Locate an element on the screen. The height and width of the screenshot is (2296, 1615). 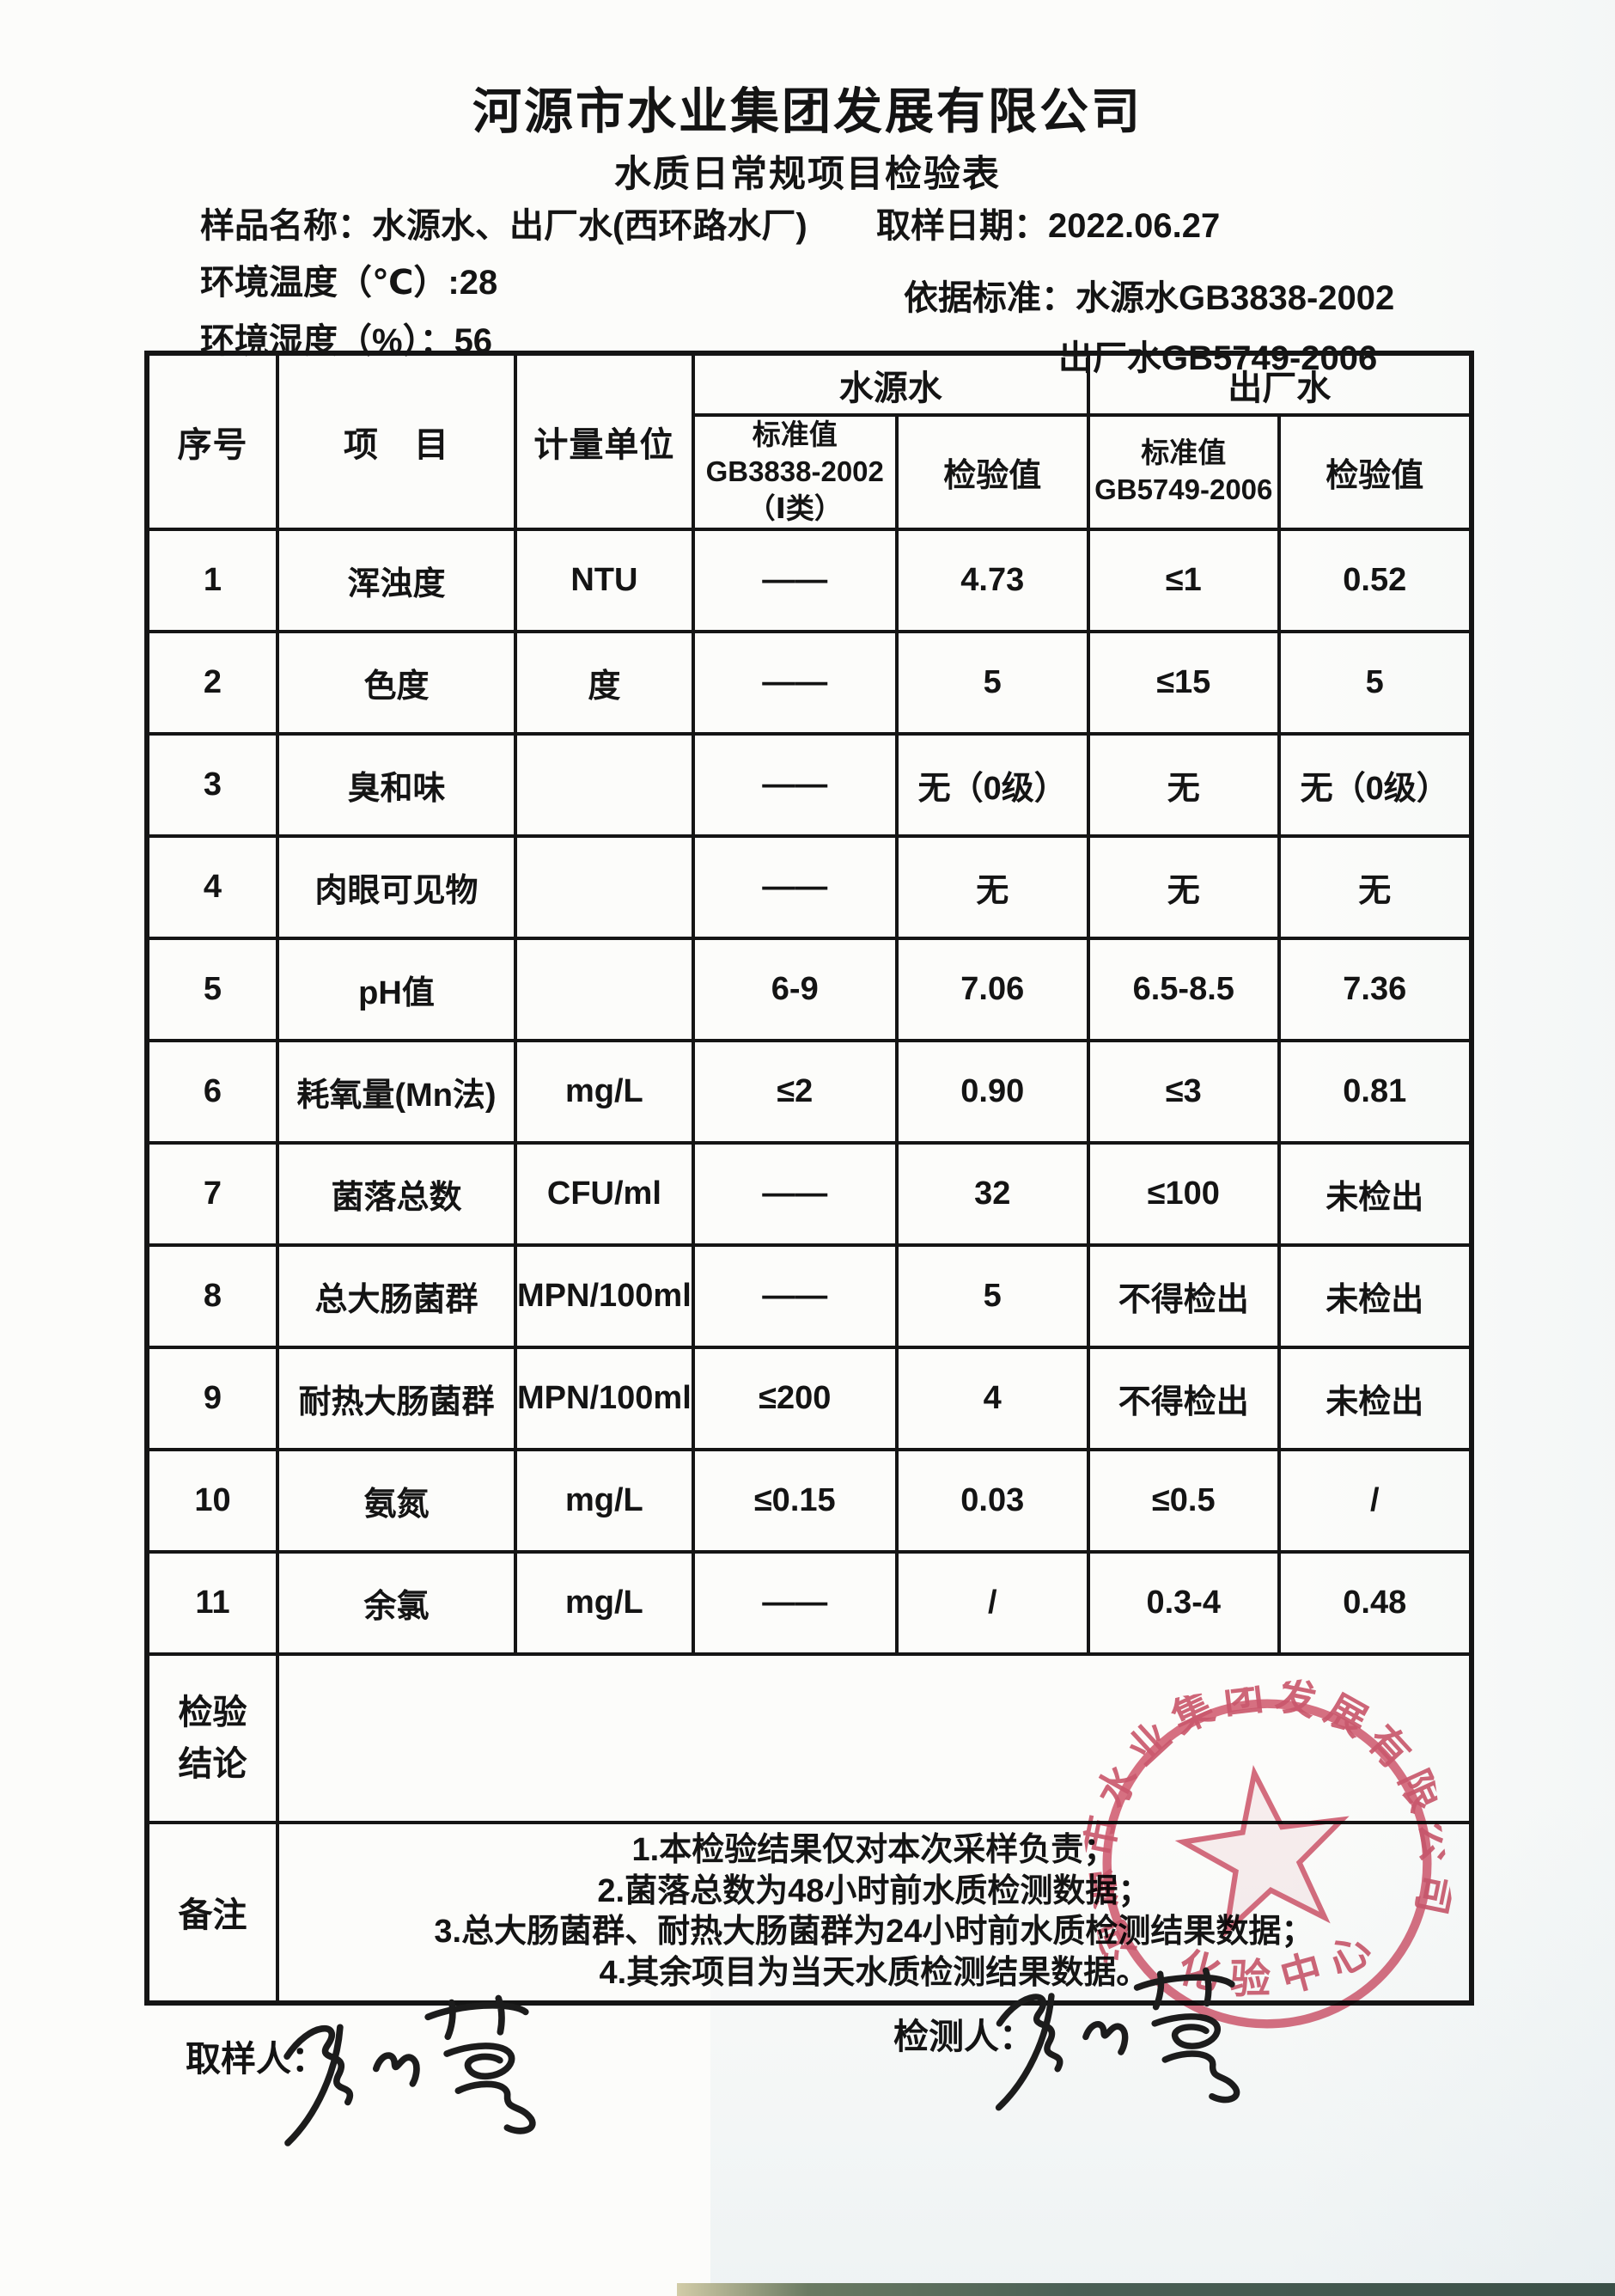
cell-factory-value: 无 is located at coordinates (1375, 887).